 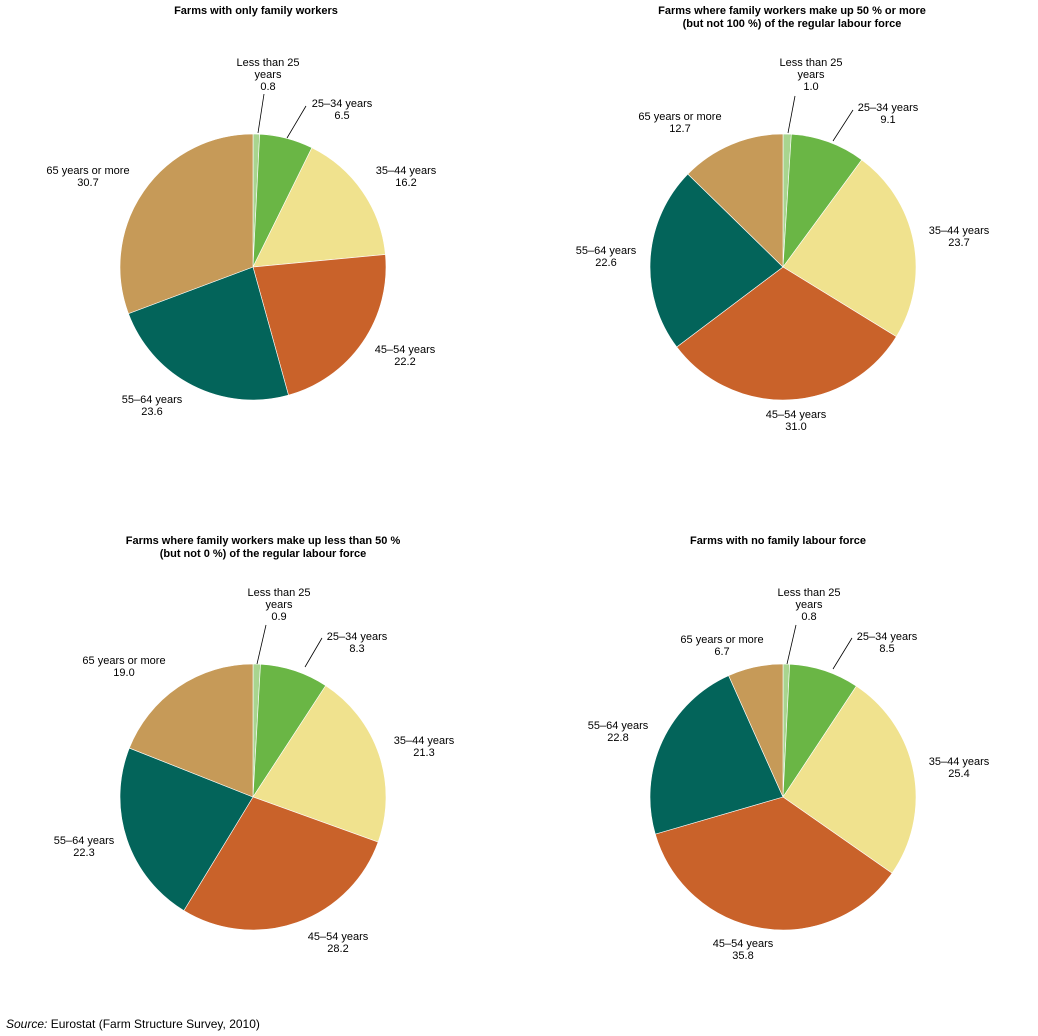 I want to click on slice-label-45-54-years: 45–54 years 35.8, so click(x=743, y=950).